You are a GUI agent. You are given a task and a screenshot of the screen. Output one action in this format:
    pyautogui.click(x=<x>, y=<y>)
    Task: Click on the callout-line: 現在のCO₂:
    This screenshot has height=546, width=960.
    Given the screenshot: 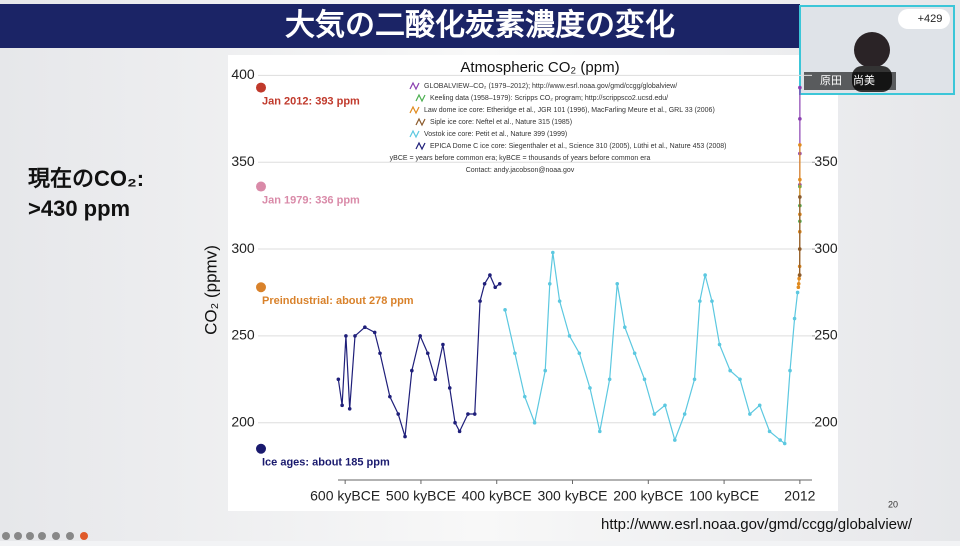 What is the action you would take?
    pyautogui.click(x=86, y=178)
    